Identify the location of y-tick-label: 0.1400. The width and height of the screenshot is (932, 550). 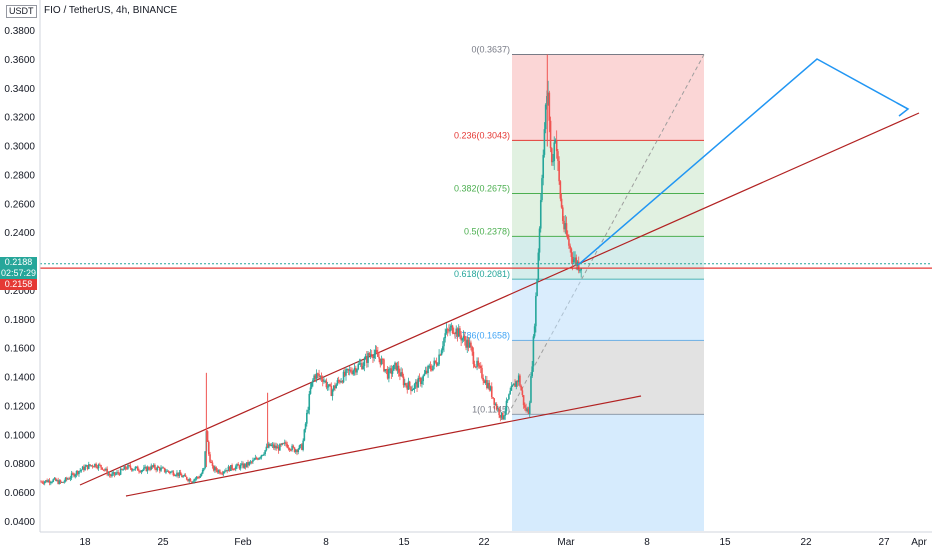
(19, 378).